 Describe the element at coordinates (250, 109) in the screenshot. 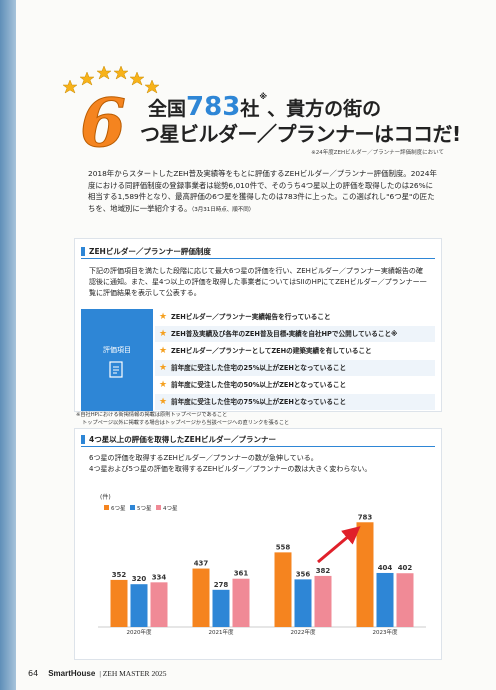

I see `title-text: 社` at that location.